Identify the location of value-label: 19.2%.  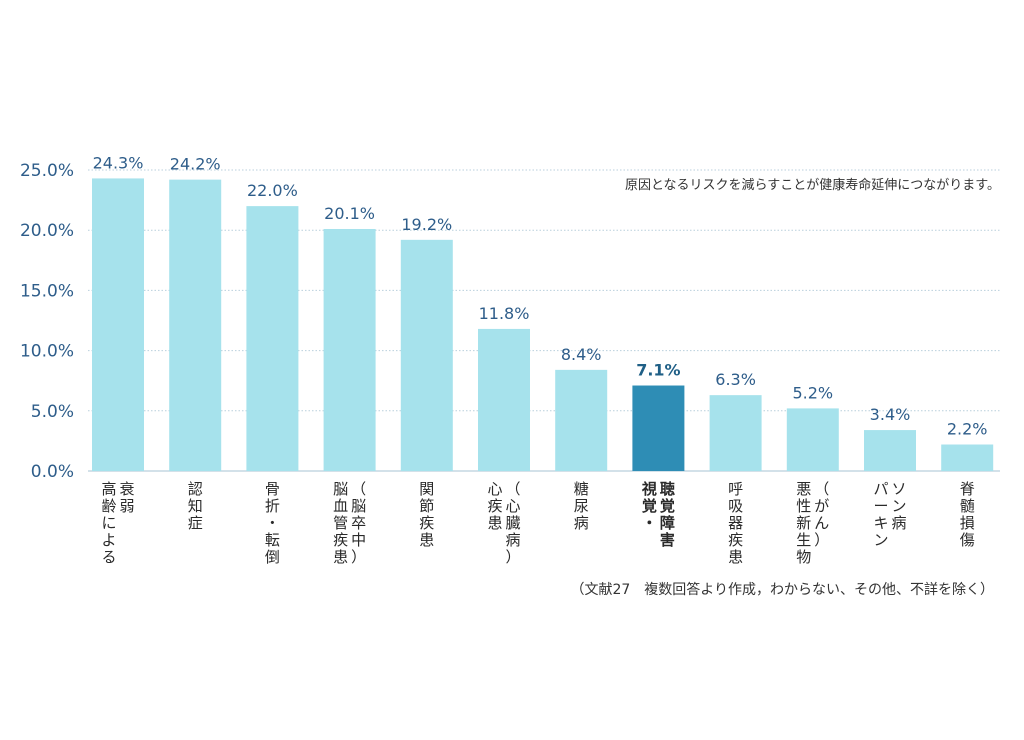
(426, 224).